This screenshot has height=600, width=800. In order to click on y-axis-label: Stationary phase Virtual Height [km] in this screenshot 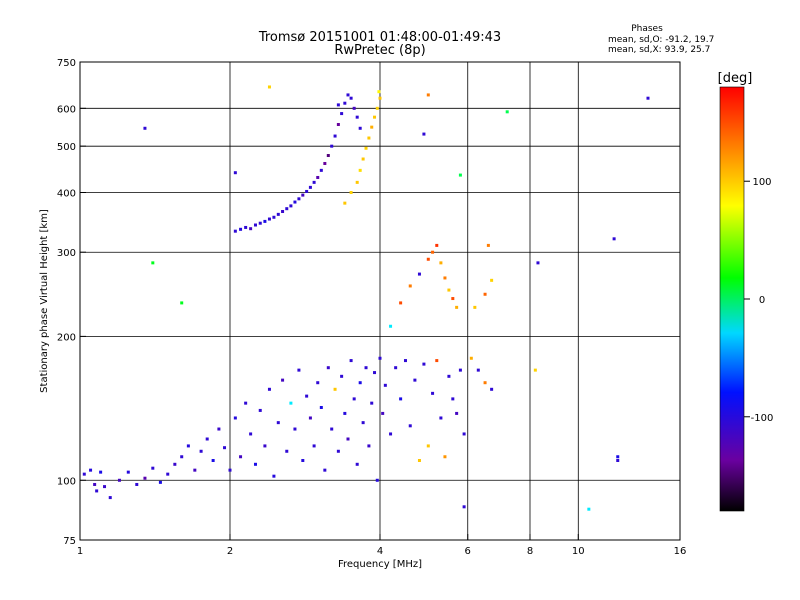, I will do `click(44, 301)`.